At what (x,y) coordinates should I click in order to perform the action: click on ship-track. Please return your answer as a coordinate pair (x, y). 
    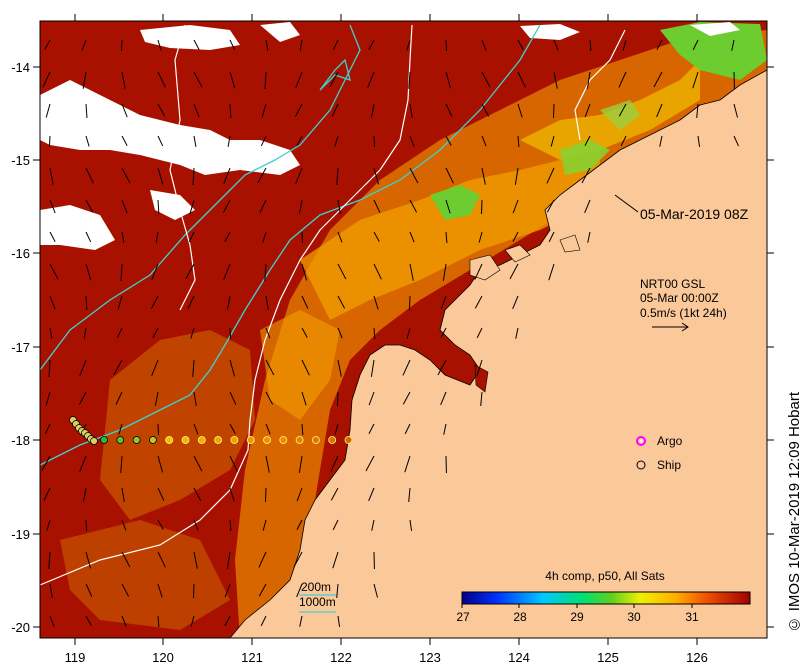
    Looking at the image, I should click on (211, 430).